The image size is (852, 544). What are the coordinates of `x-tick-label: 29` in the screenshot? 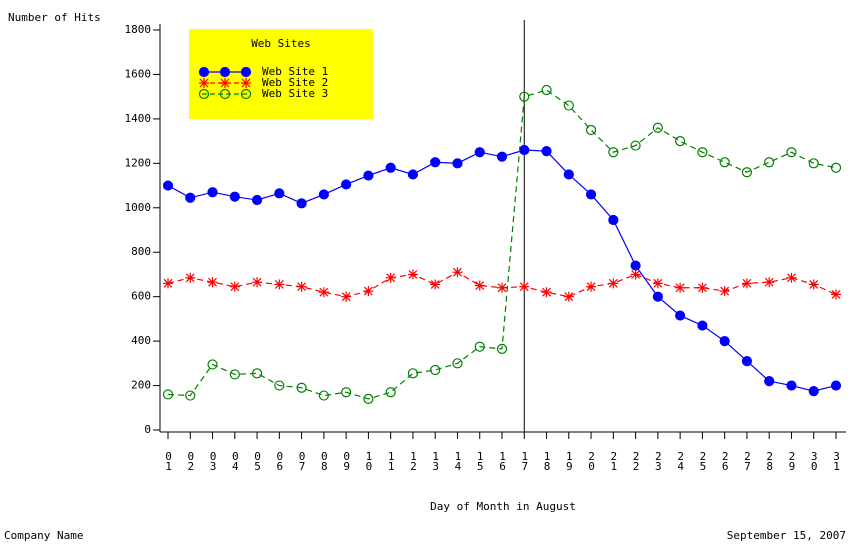 It's located at (791, 460).